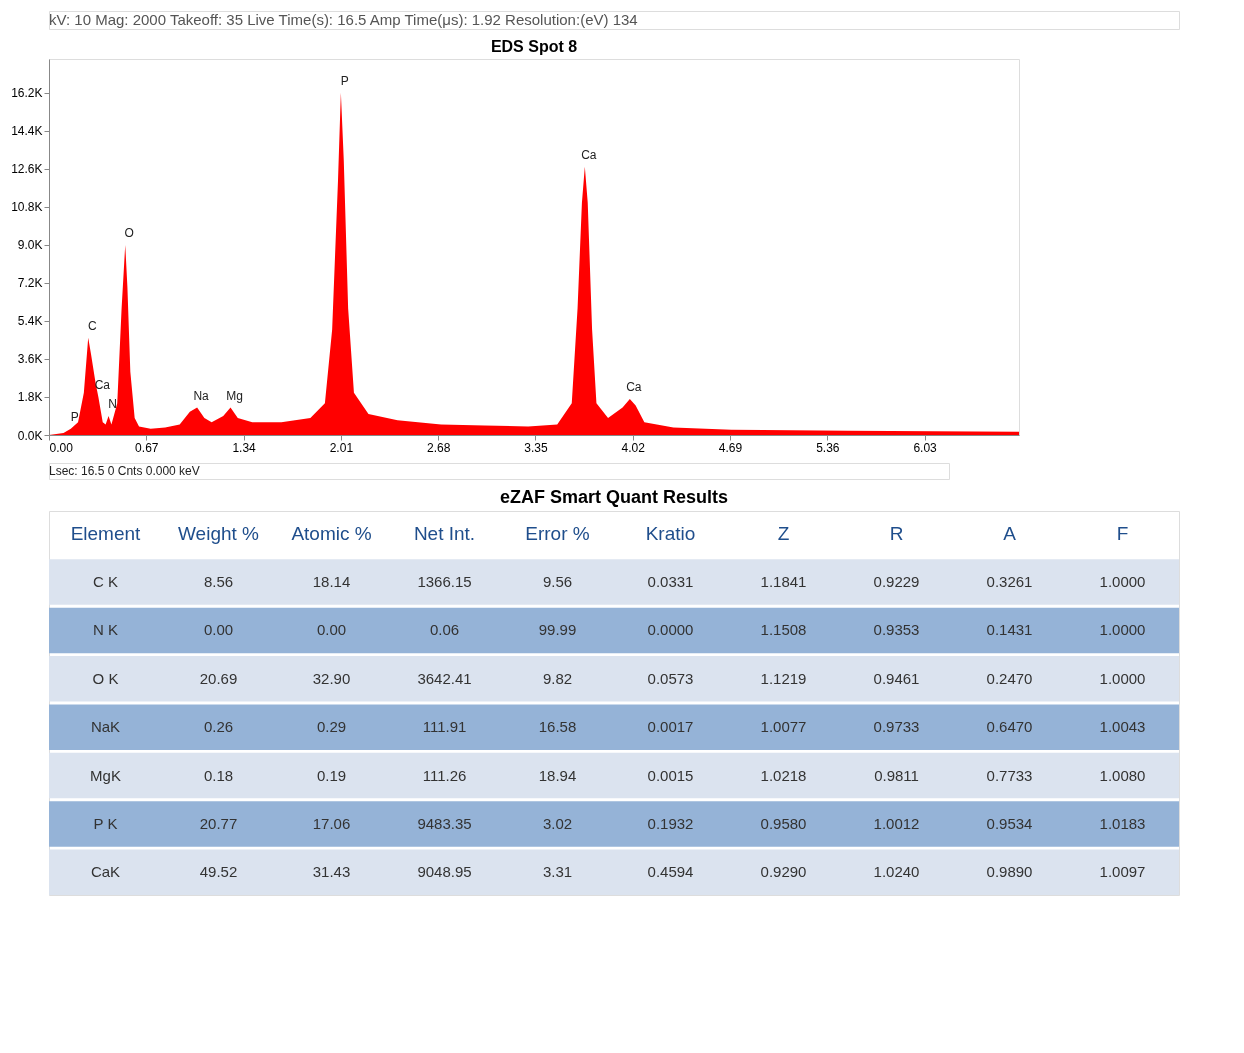  What do you see at coordinates (670, 775) in the screenshot?
I see `text: 0.0015` at bounding box center [670, 775].